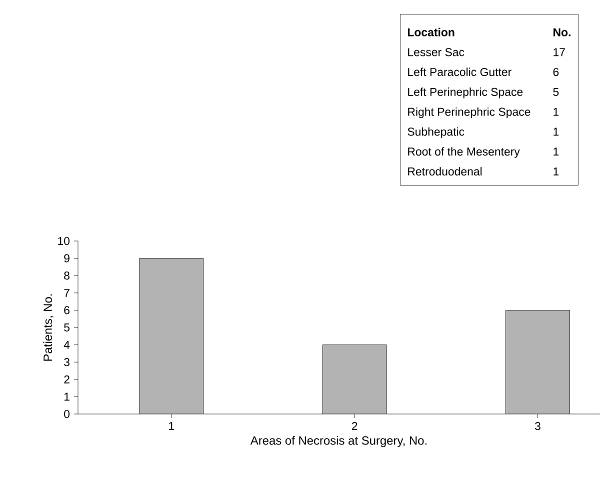  I want to click on text: Location, so click(431, 32).